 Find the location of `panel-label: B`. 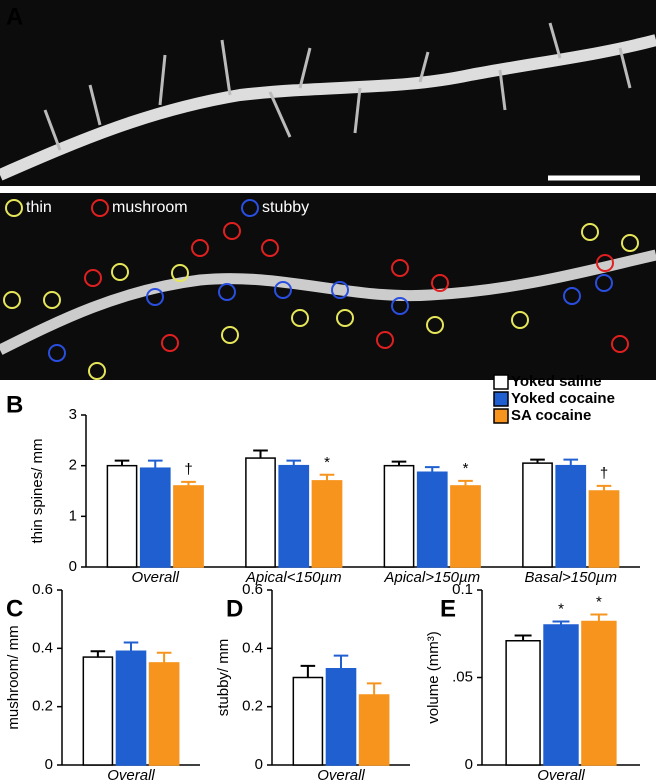

panel-label: B is located at coordinates (14, 404).